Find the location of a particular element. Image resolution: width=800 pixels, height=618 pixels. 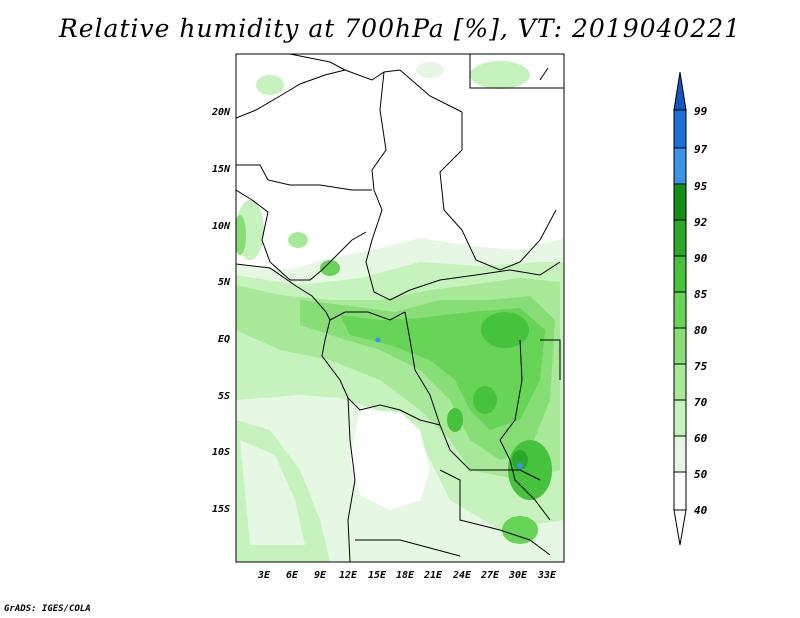

colorbar-label: 60 is located at coordinates (701, 438).